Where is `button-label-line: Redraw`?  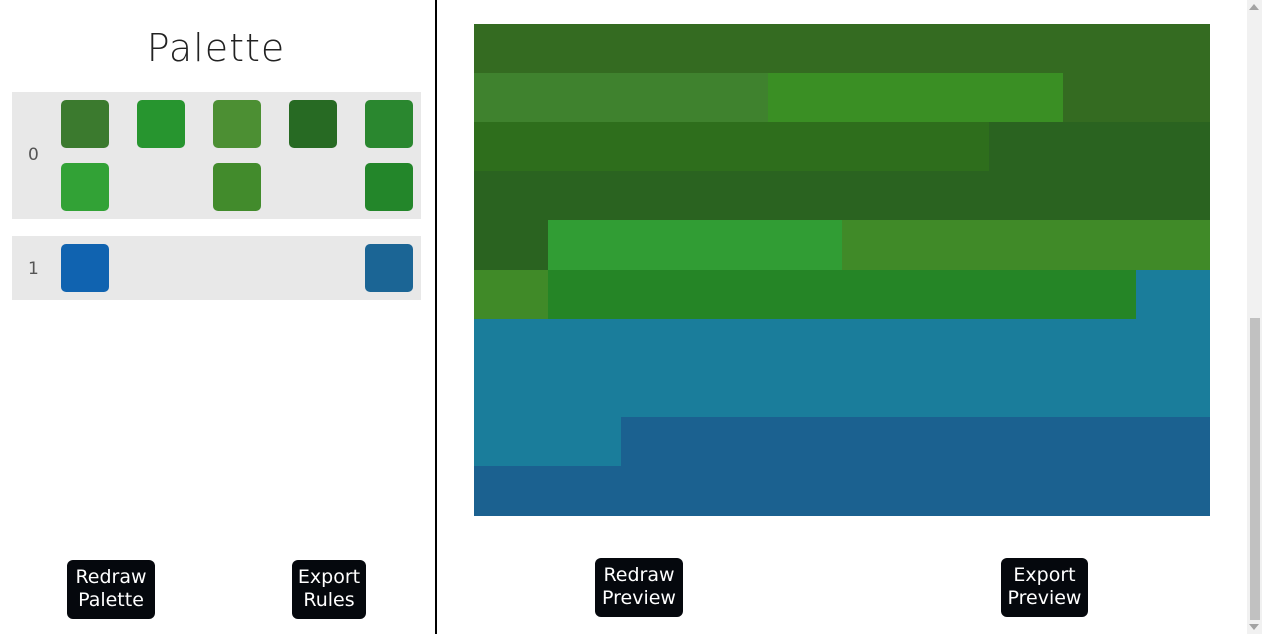 button-label-line: Redraw is located at coordinates (111, 577).